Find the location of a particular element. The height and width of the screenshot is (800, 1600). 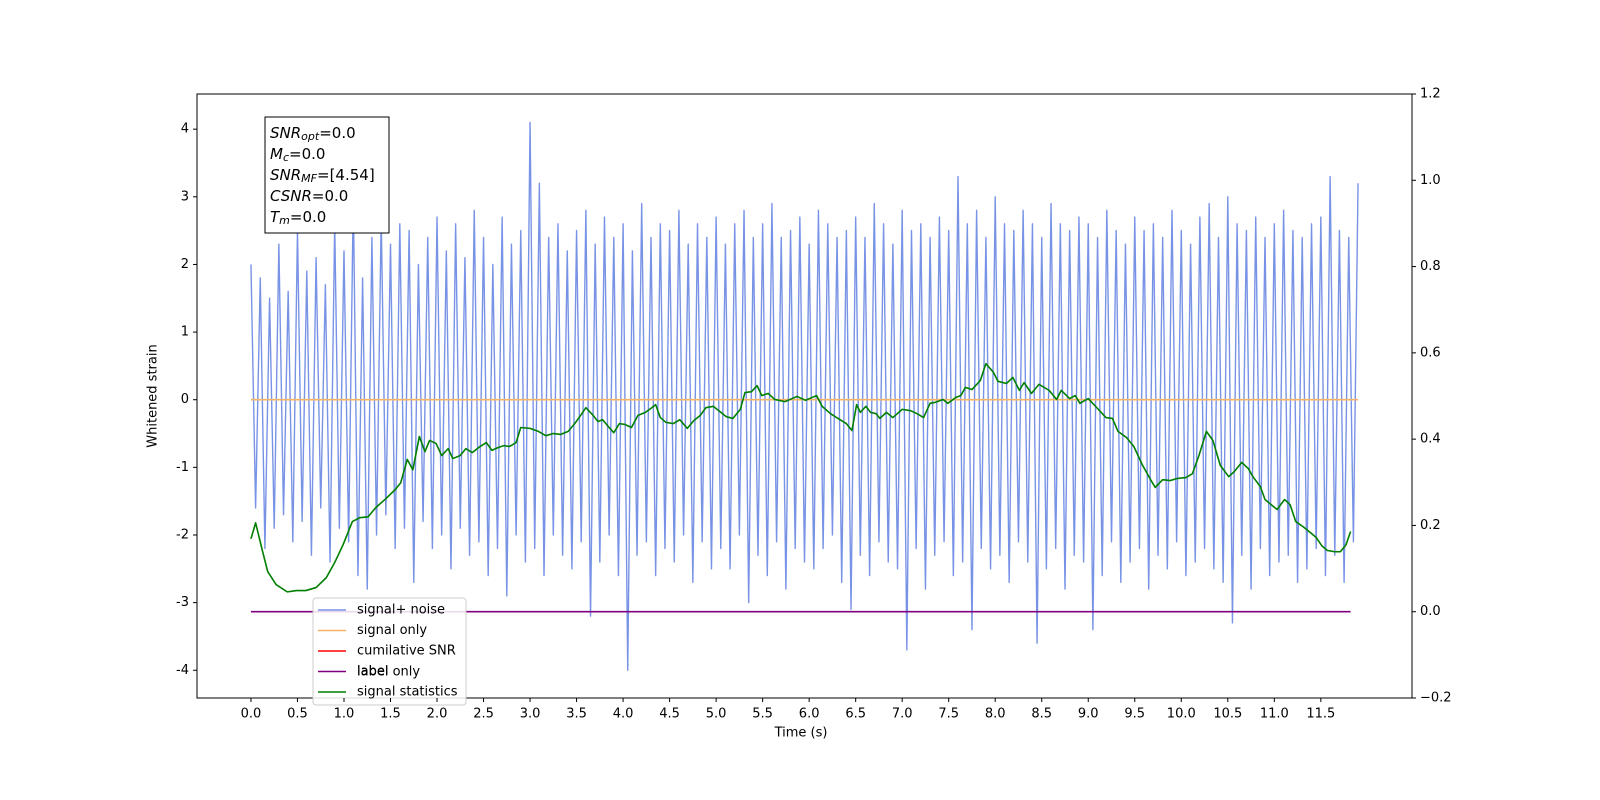

y2-tick-label: 1.2 is located at coordinates (1430, 94).